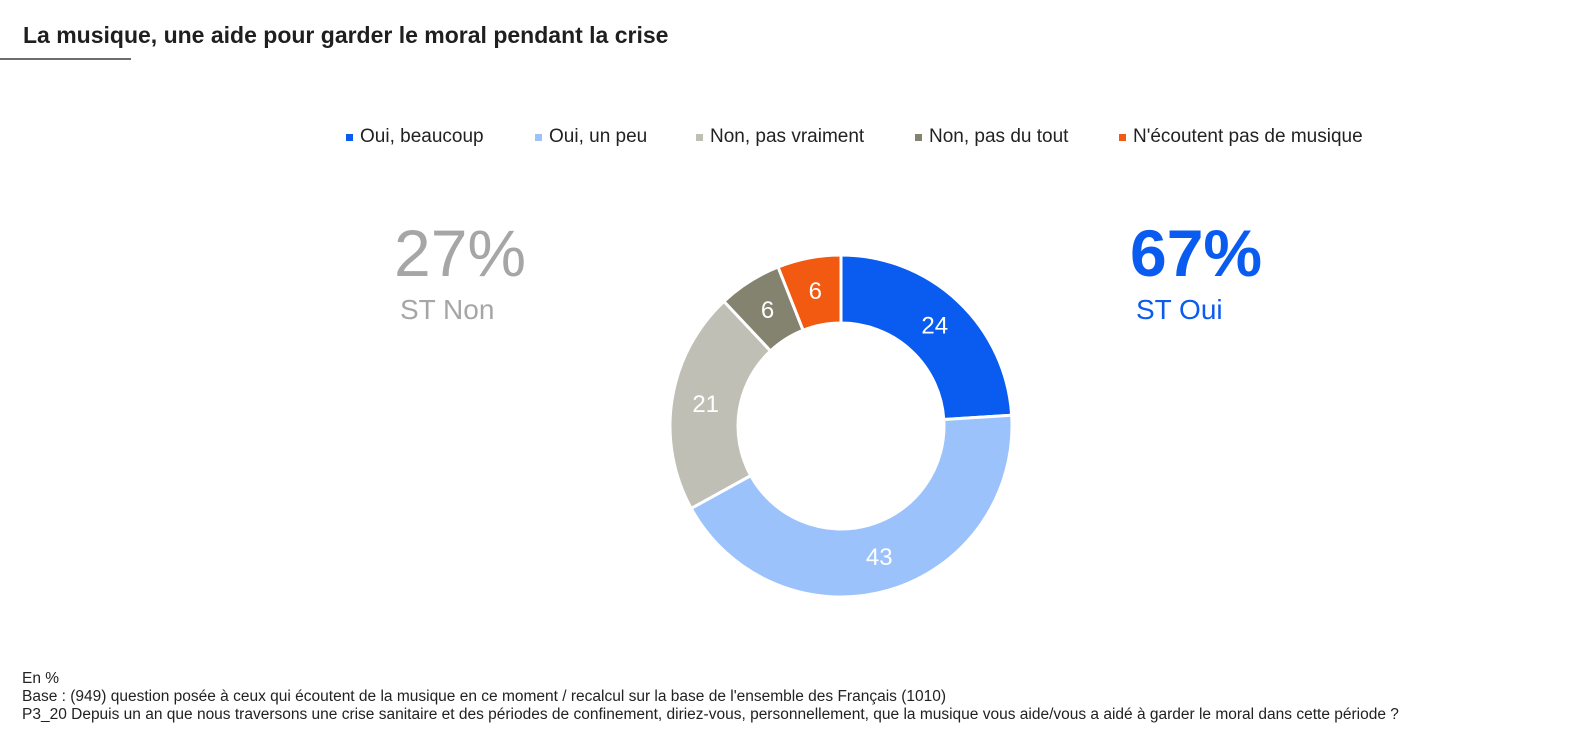 This screenshot has height=732, width=1572. Describe the element at coordinates (598, 136) in the screenshot. I see `legend-label: Oui, un peu` at that location.